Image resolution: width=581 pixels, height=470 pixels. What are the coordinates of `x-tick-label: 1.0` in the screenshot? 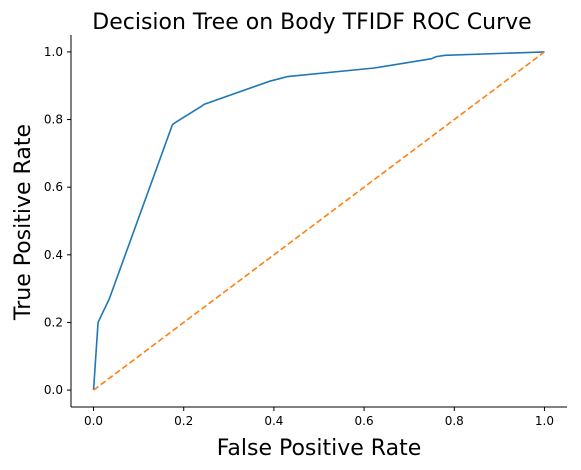 It's located at (544, 421).